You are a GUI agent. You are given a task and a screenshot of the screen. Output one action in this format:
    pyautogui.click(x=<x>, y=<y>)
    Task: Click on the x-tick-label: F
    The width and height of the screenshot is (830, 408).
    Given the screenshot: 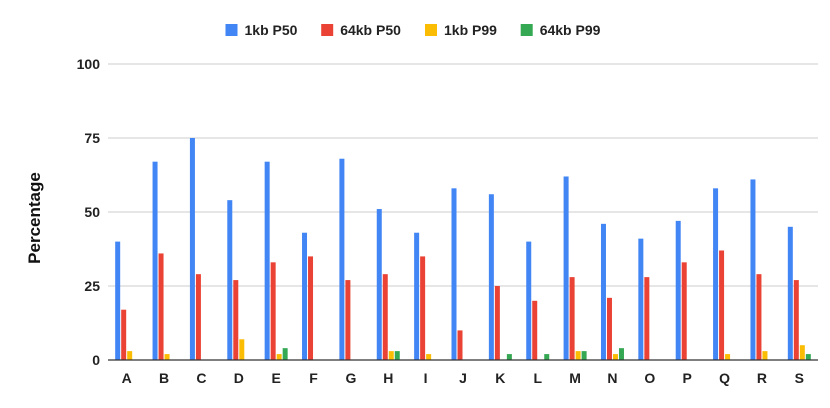 What is the action you would take?
    pyautogui.click(x=313, y=378)
    